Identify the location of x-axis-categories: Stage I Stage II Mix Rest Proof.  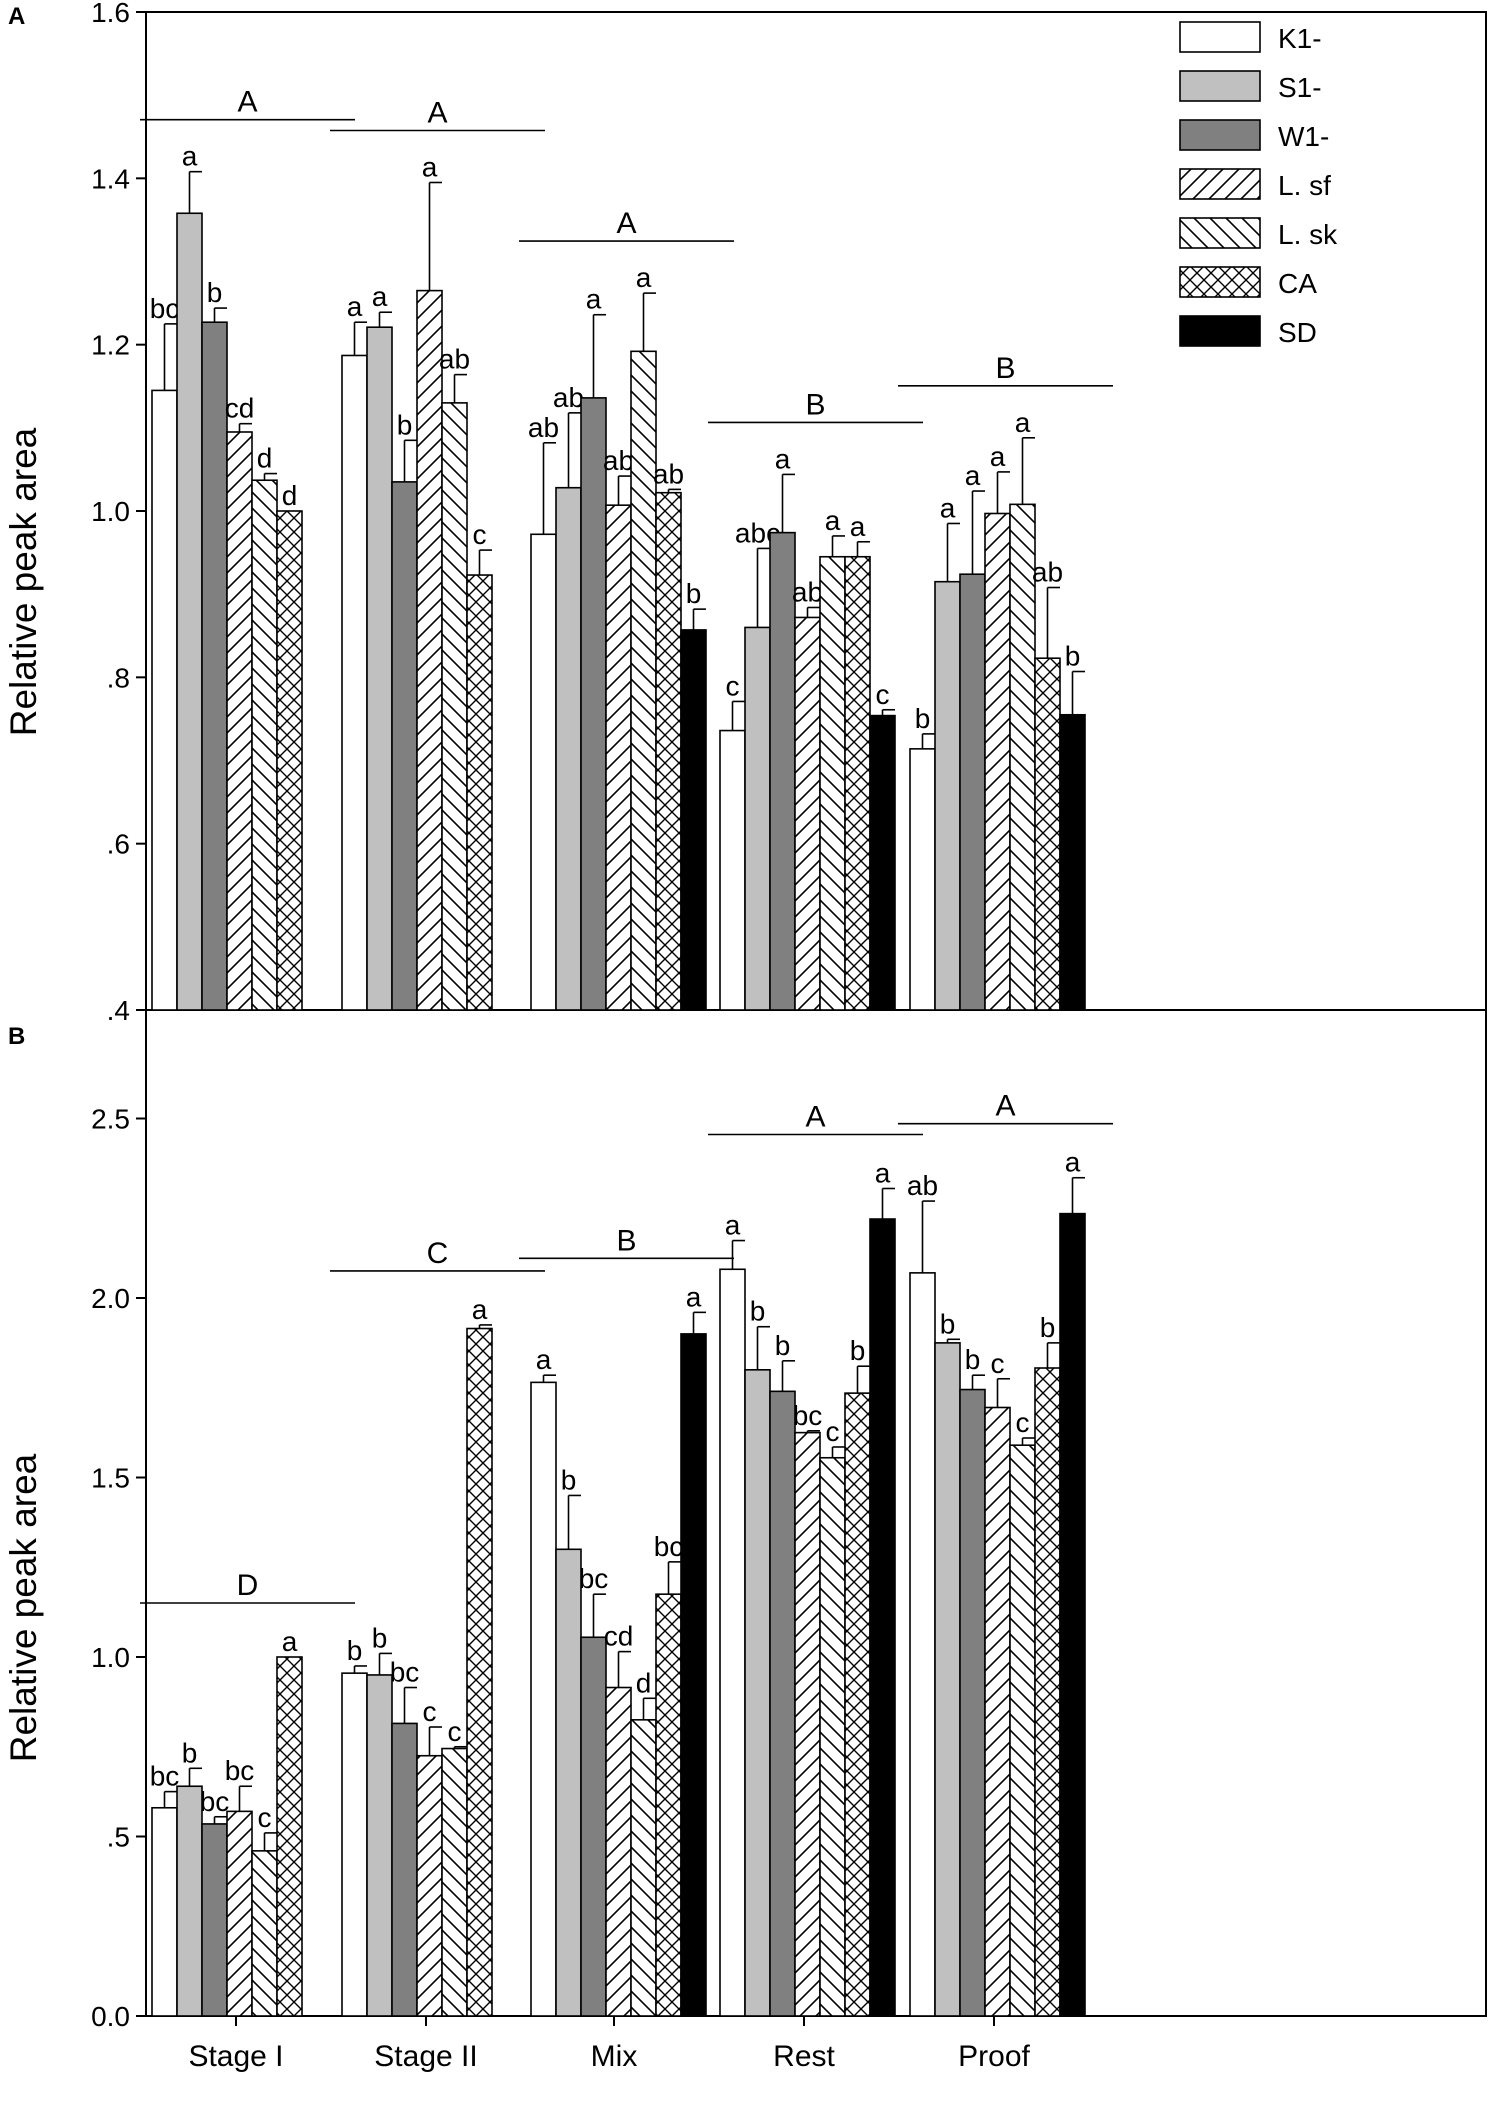
(609, 2044).